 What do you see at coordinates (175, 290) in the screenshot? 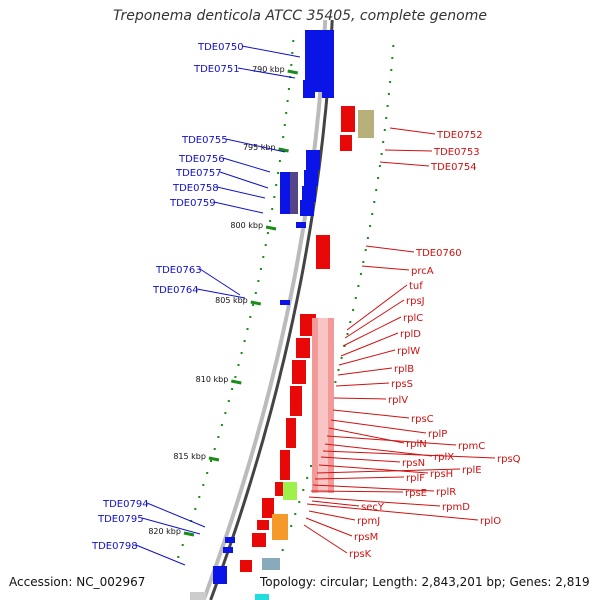
I see `blue-gene-label: TDE0764` at bounding box center [175, 290].